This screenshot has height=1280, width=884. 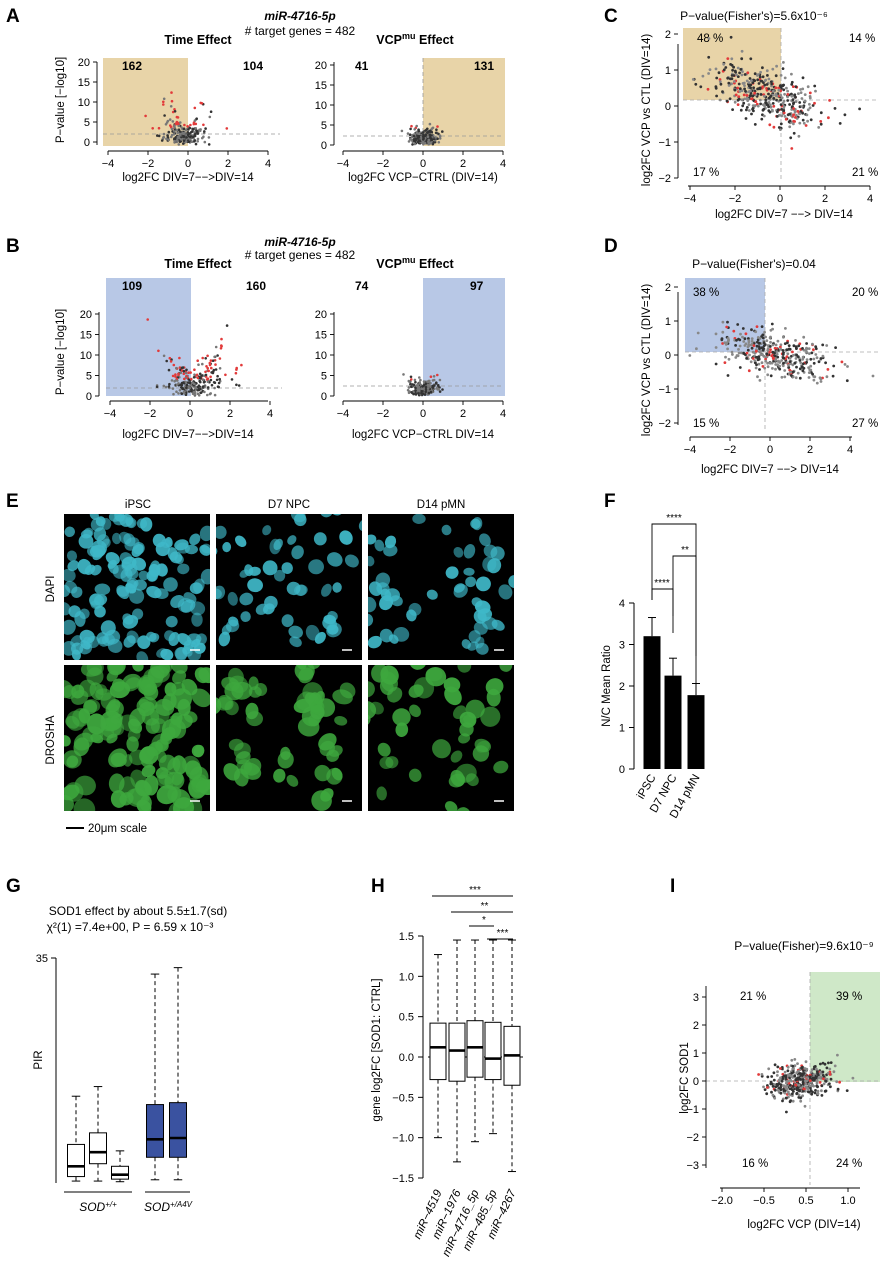 I want to click on y-tick-label: 10, so click(x=84, y=103).